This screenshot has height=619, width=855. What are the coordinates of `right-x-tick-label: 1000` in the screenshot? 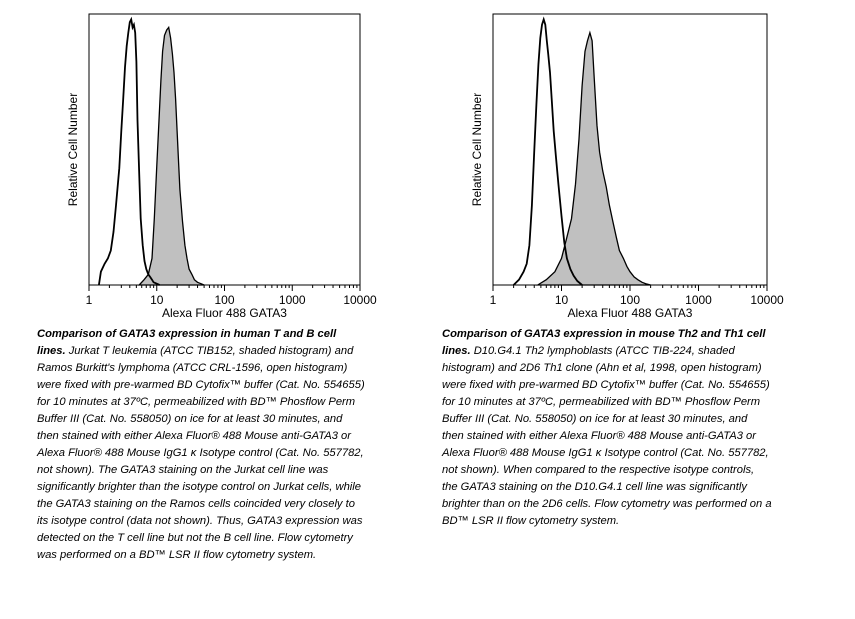 It's located at (698, 300).